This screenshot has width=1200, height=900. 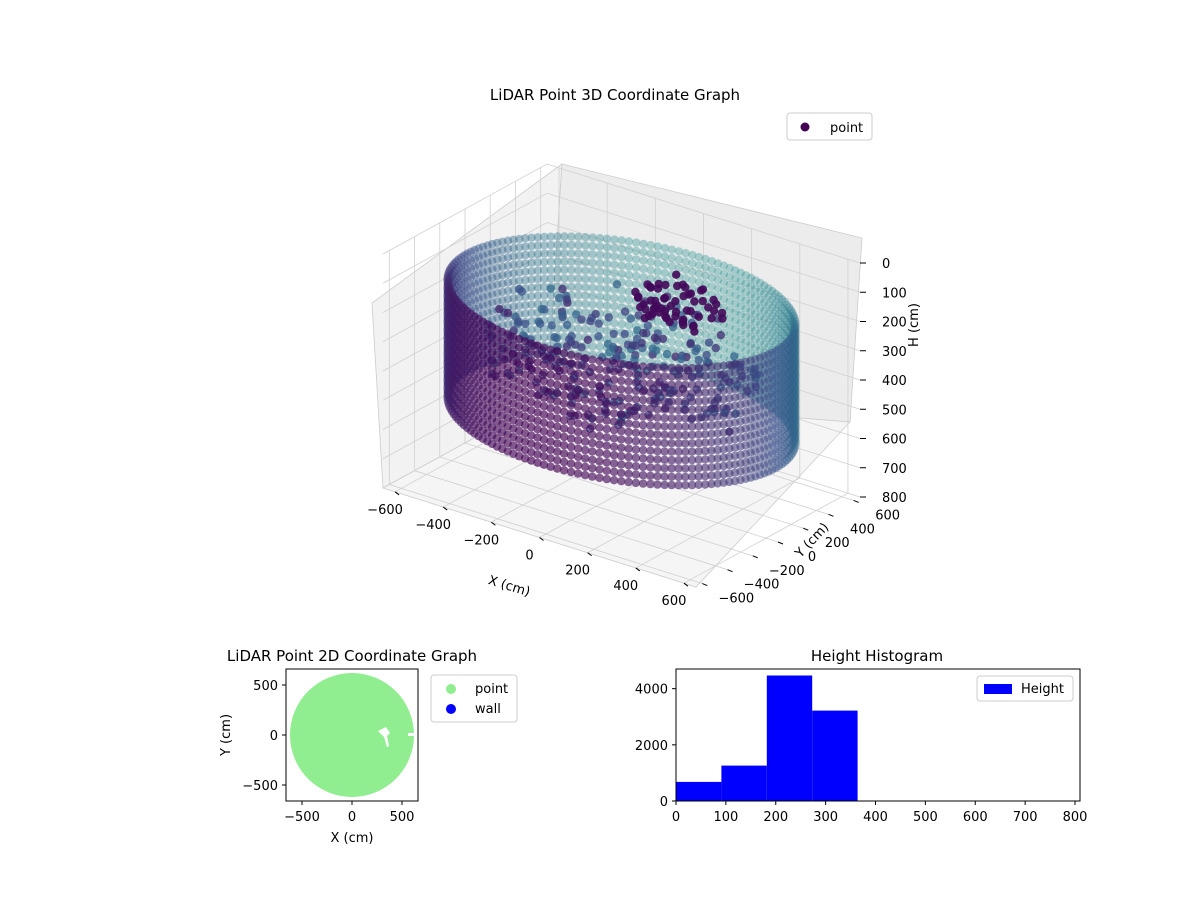 I want to click on x-tick-3d, so click(x=686, y=584).